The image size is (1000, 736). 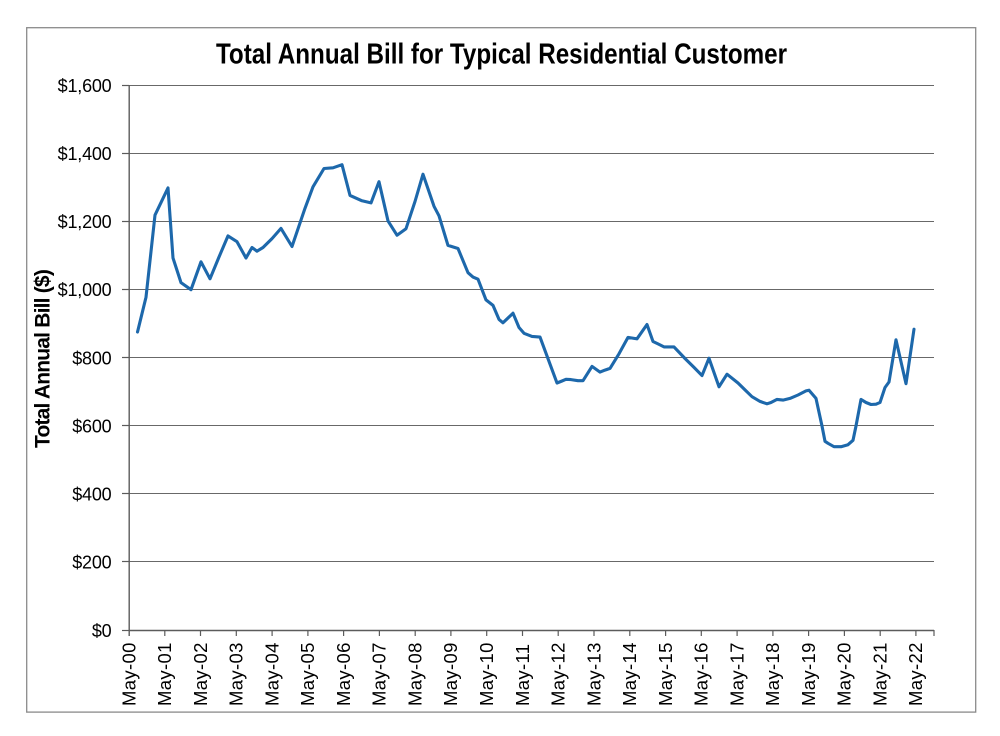 I want to click on svg-text: May-20, so click(x=844, y=674).